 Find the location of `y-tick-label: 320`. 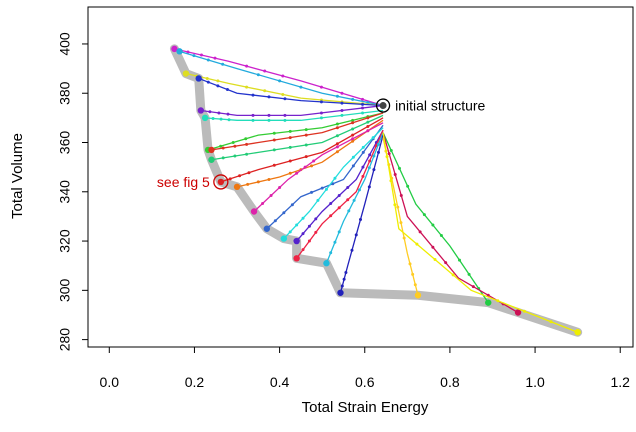

y-tick-label: 320 is located at coordinates (65, 241).